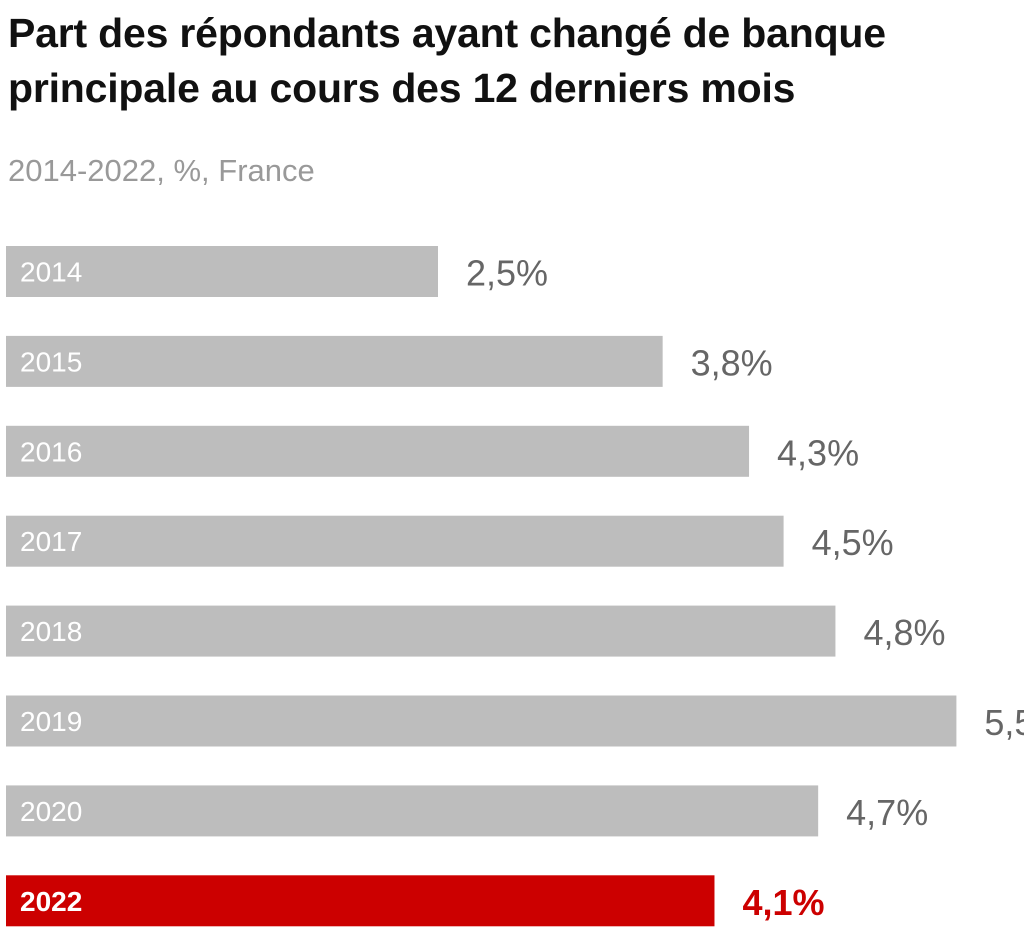 Image resolution: width=1024 pixels, height=944 pixels. What do you see at coordinates (887, 812) in the screenshot?
I see `value-label-2020: 4,7%` at bounding box center [887, 812].